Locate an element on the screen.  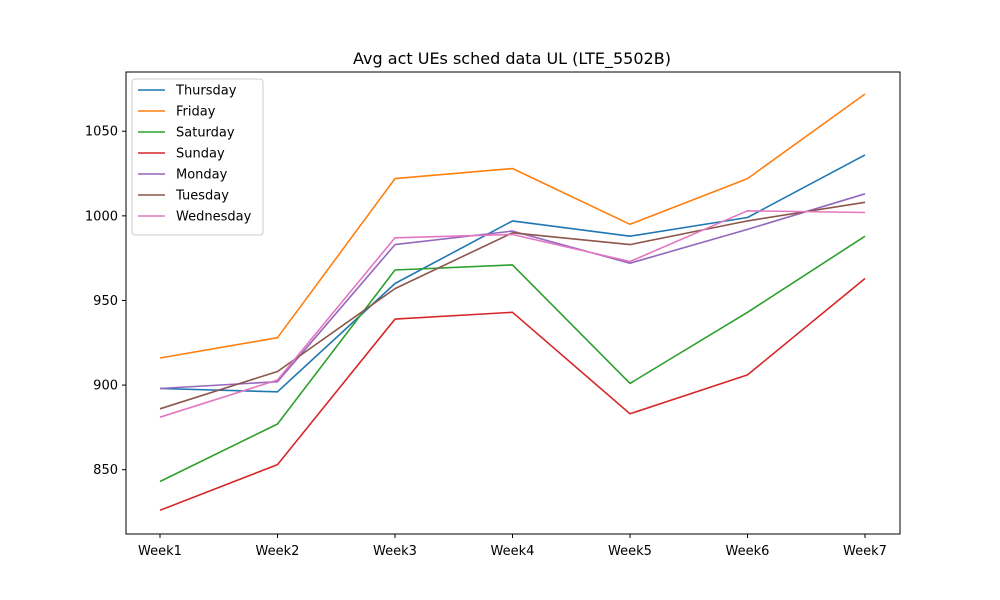
legend-label-saturday: Saturday is located at coordinates (205, 133).